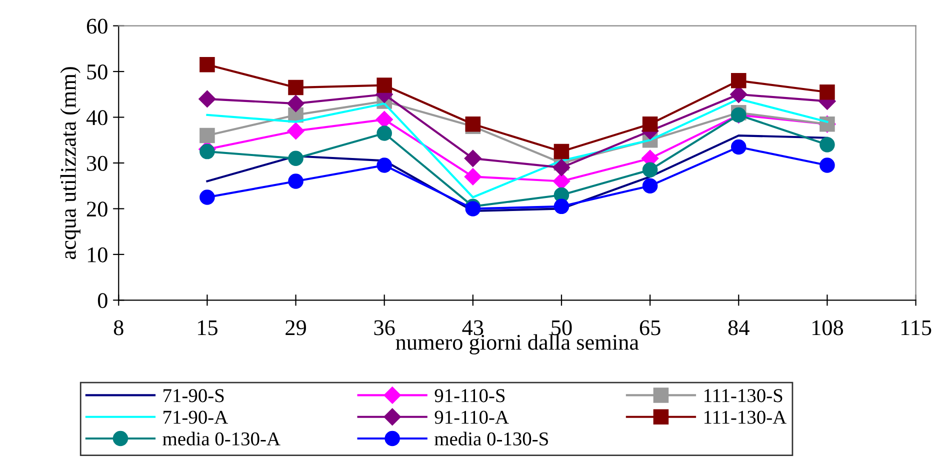 The image size is (949, 469). I want to click on x-tick-label: 36, so click(384, 328).